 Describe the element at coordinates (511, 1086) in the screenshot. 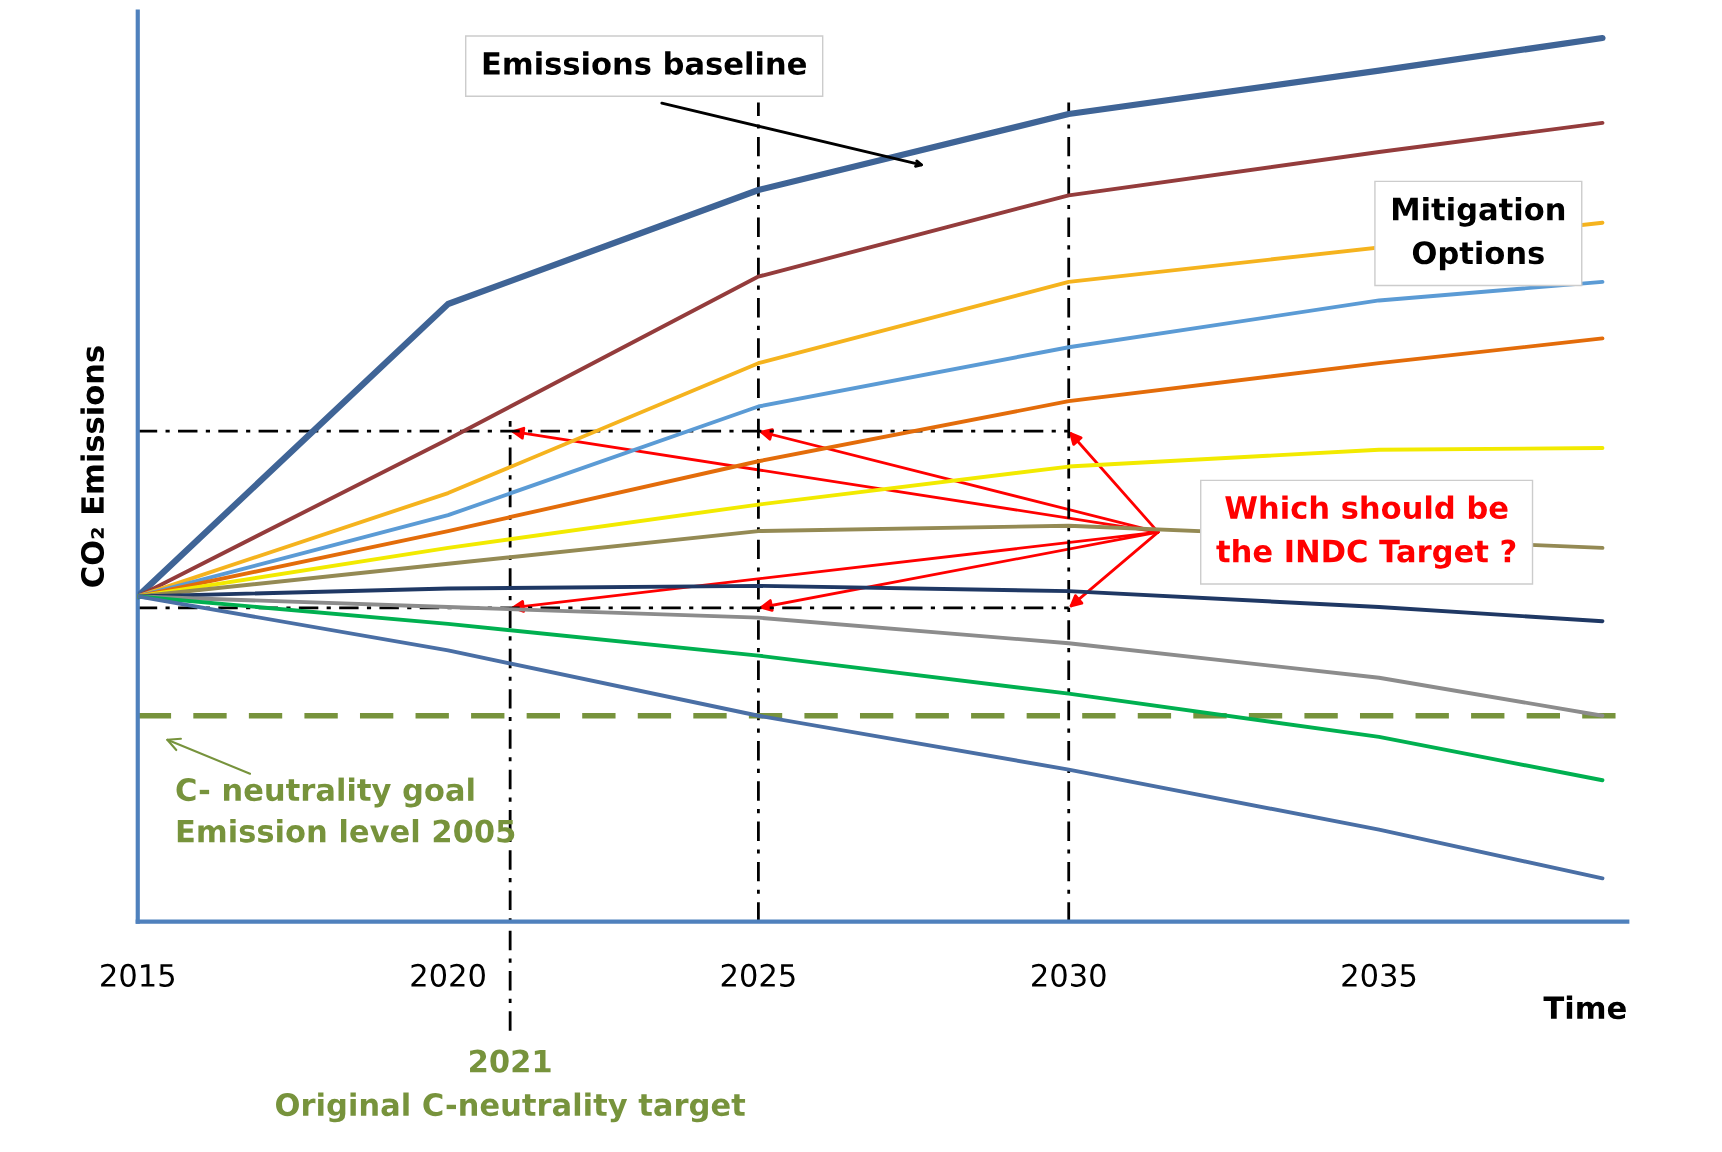

I see `ref-line-label: 2021 Original C-neutrality target` at that location.